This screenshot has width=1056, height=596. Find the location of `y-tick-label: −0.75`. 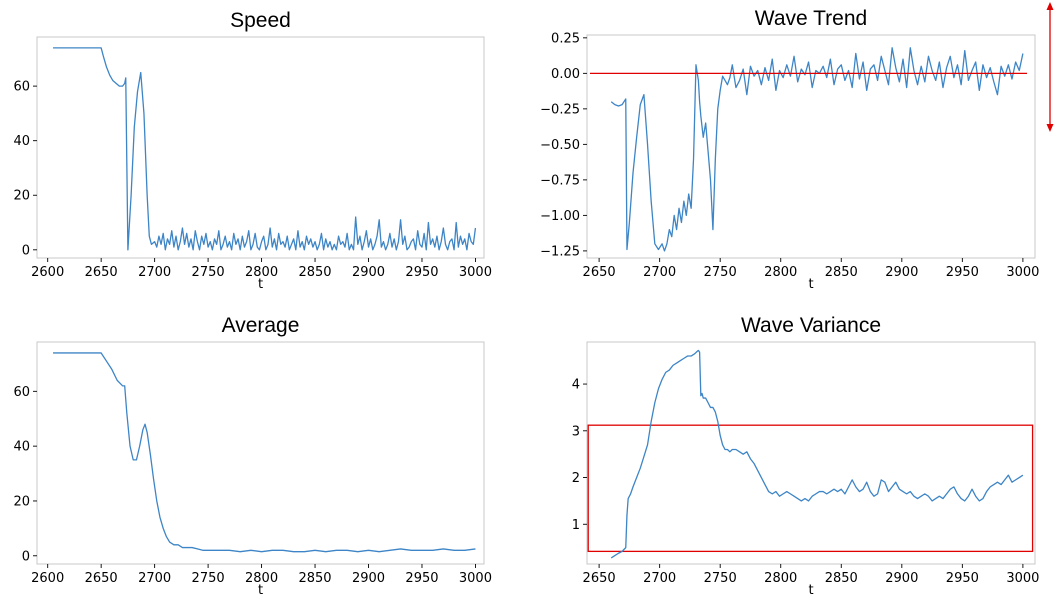

y-tick-label: −0.75 is located at coordinates (560, 180).